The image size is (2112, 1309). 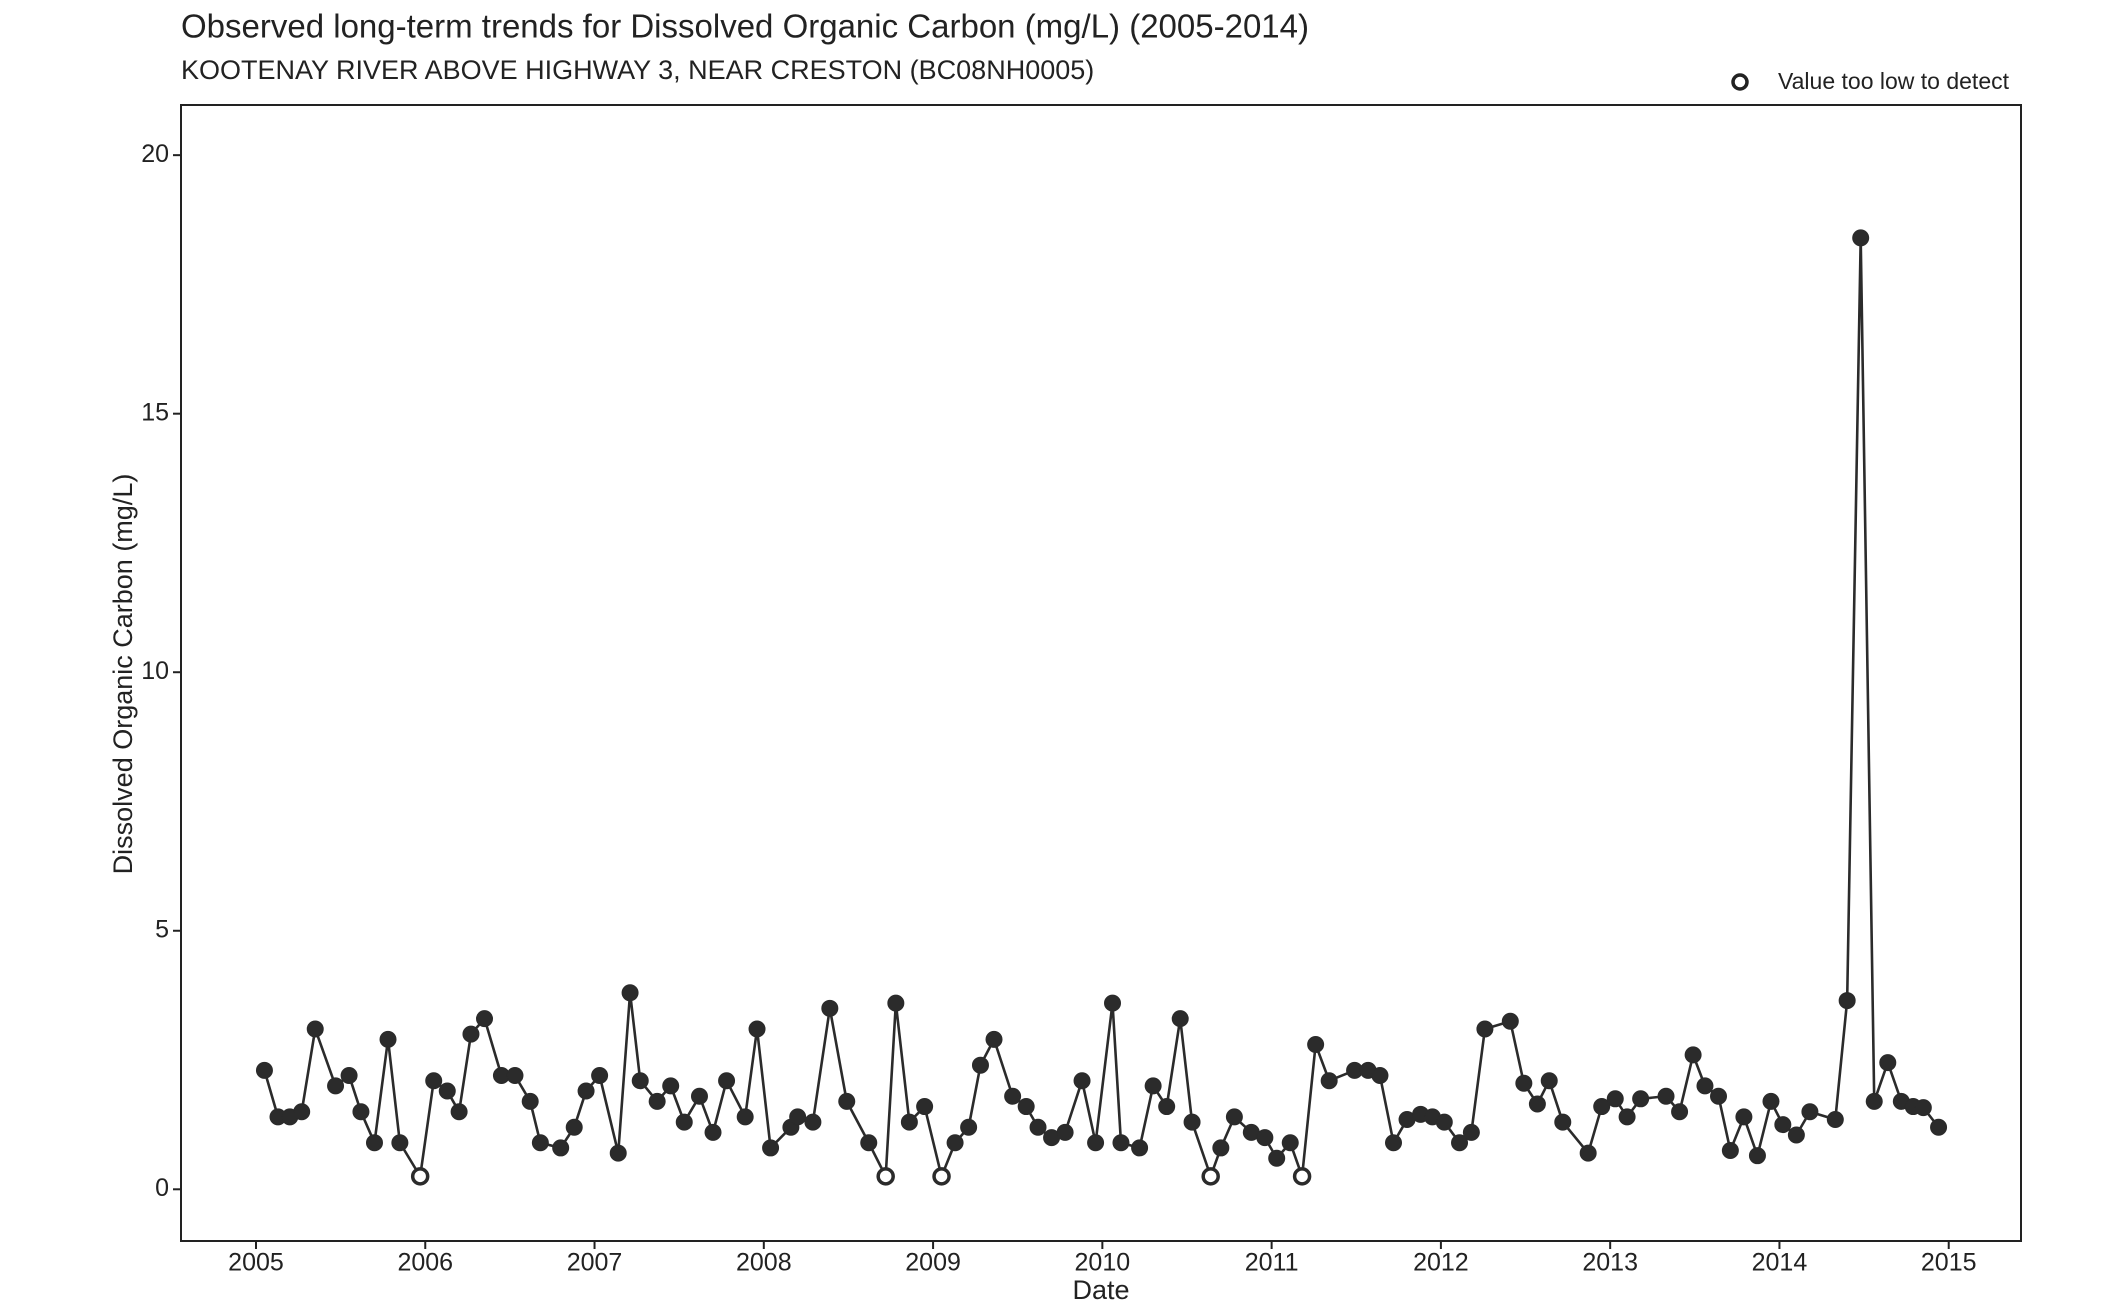 I want to click on y-tick-label: 15, so click(x=155, y=412).